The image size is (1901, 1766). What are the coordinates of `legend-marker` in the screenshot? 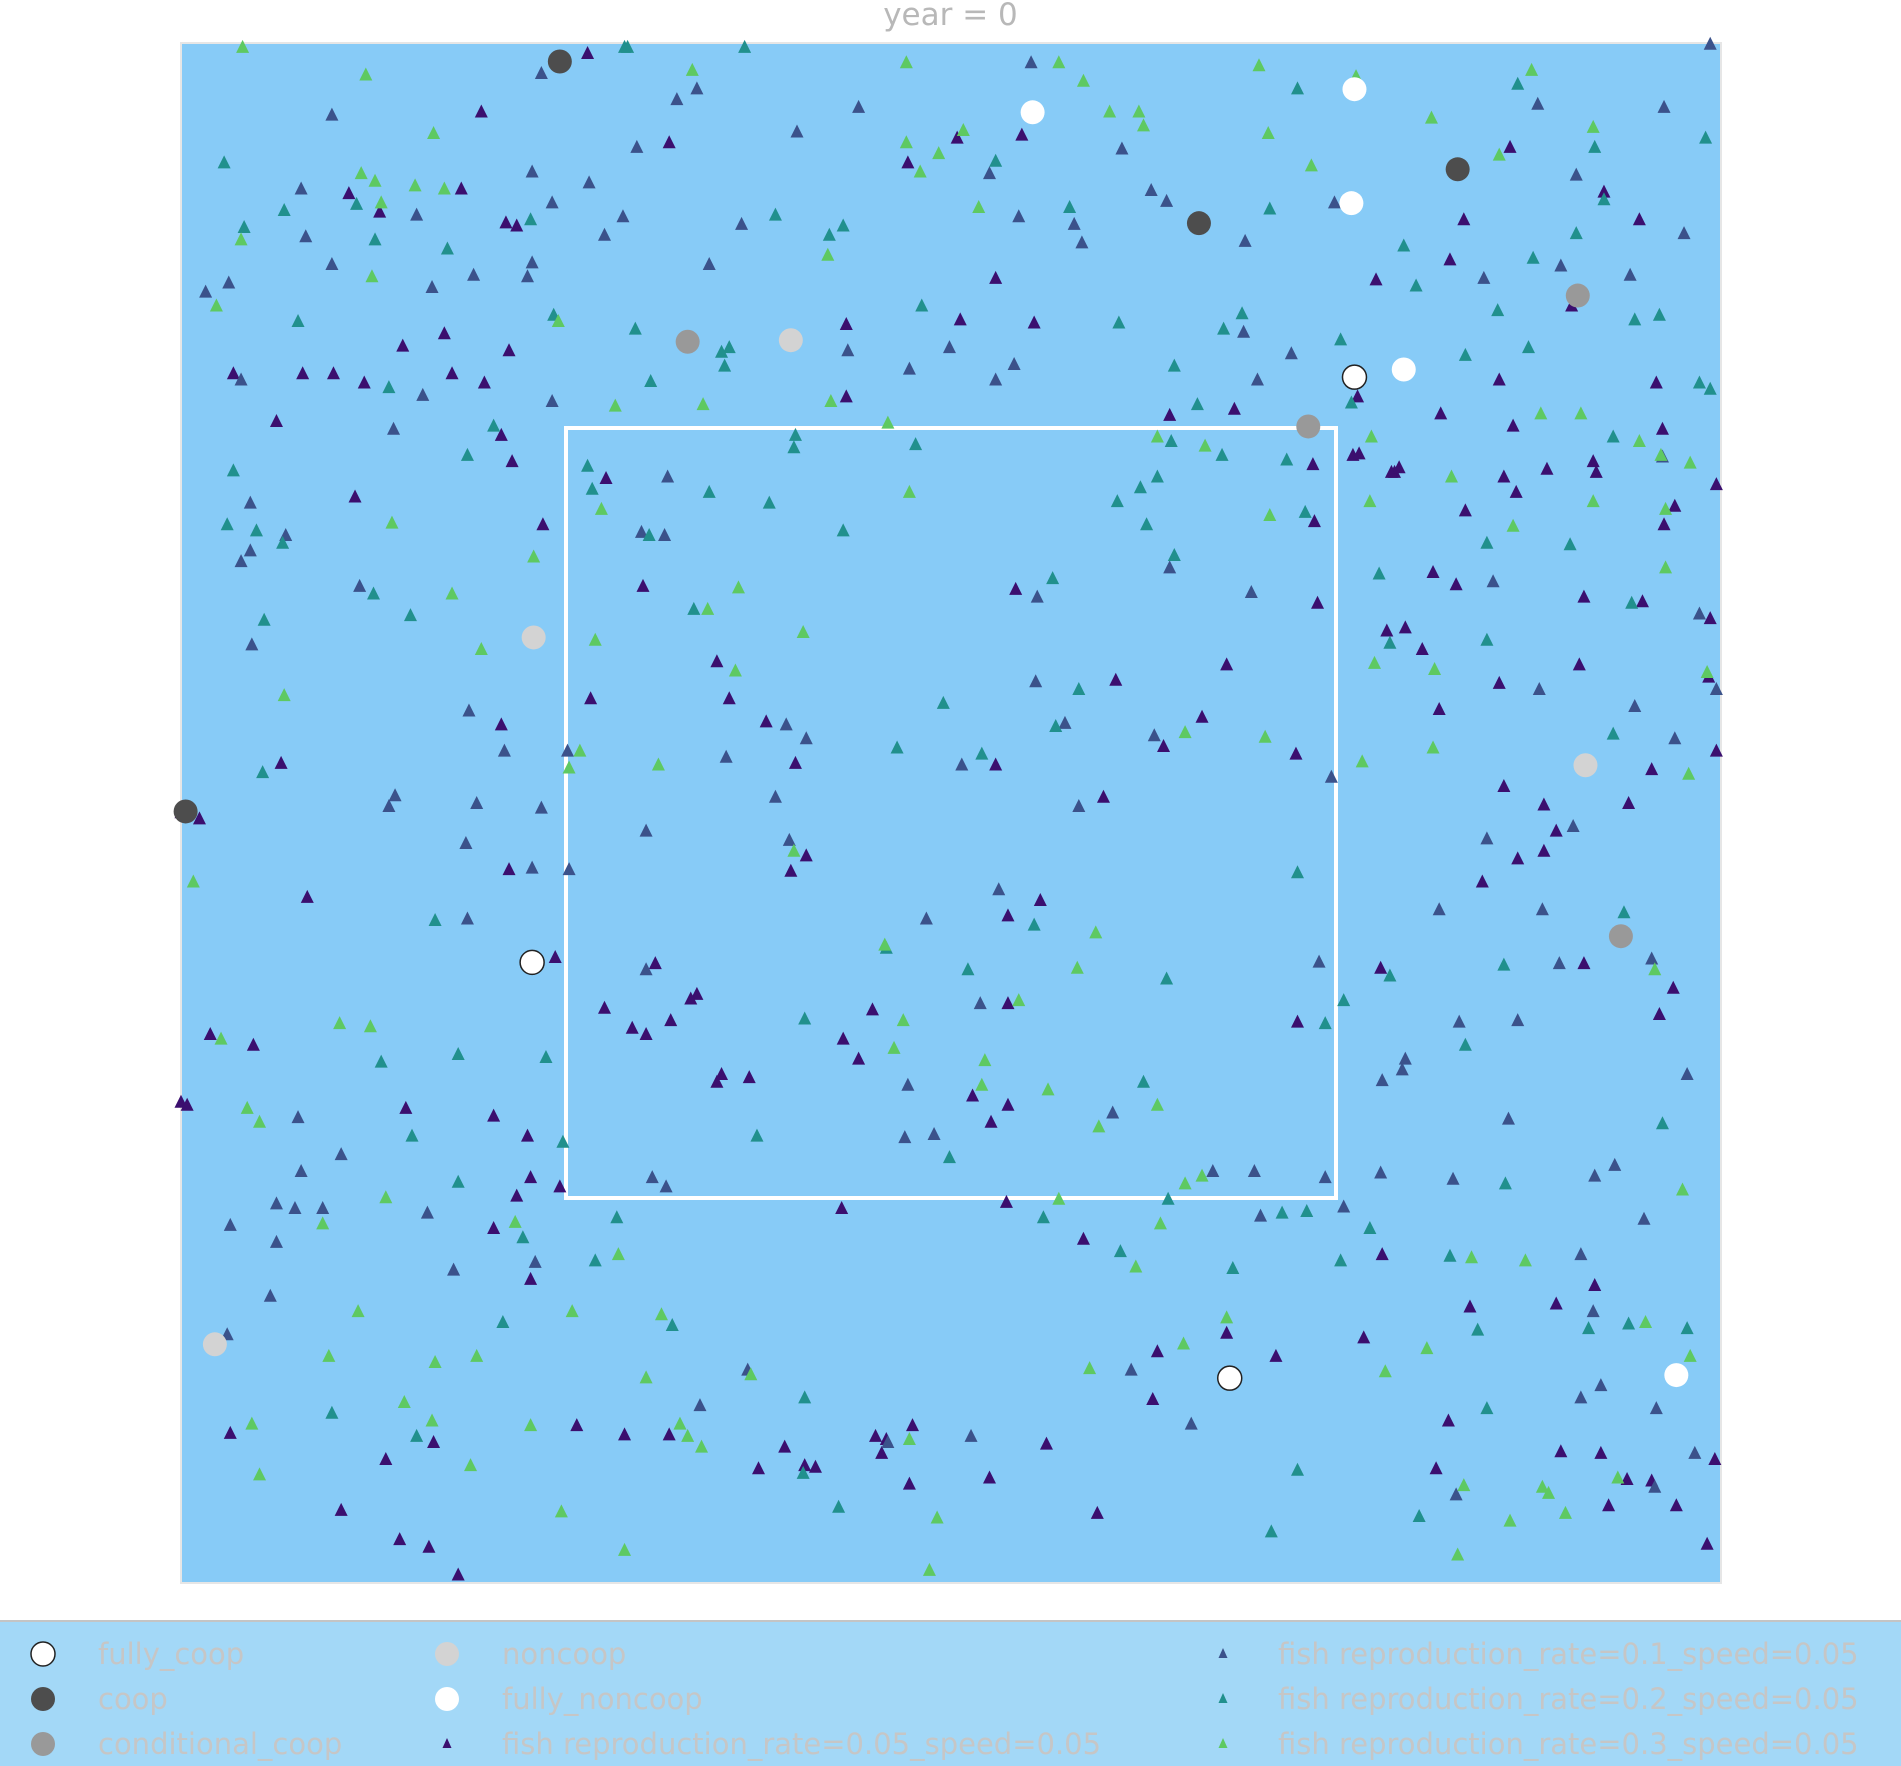 It's located at (43, 1699).